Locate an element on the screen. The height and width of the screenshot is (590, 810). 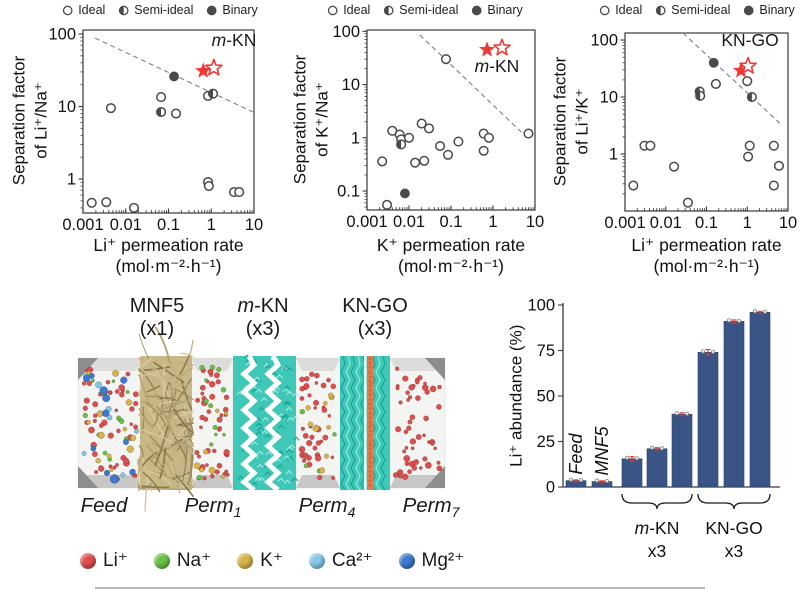
ion-legend-item: Mg²⁺ is located at coordinates (431, 560).